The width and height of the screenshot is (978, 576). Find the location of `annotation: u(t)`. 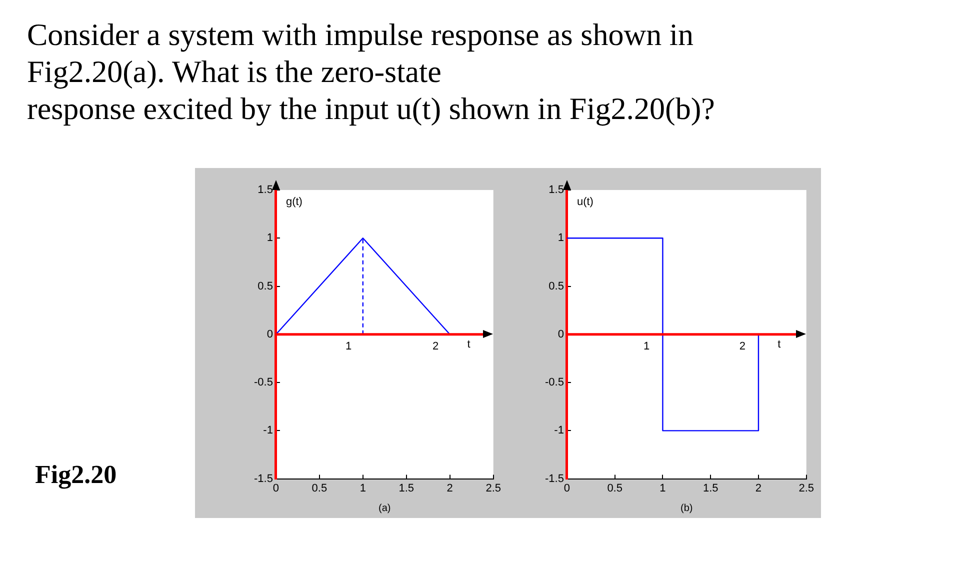

annotation: u(t) is located at coordinates (585, 202).